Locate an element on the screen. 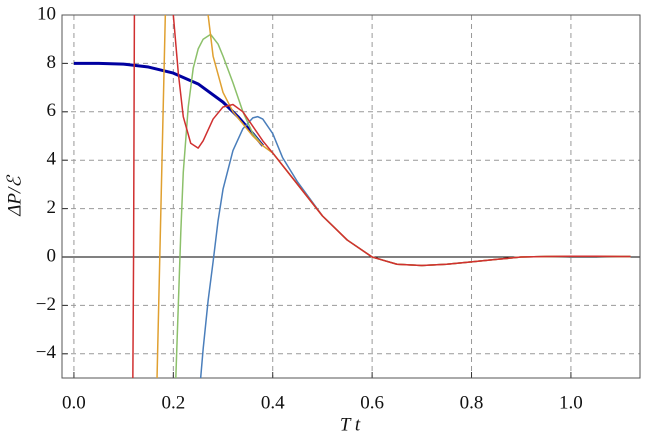  y-tick-label: 6 is located at coordinates (52, 110).